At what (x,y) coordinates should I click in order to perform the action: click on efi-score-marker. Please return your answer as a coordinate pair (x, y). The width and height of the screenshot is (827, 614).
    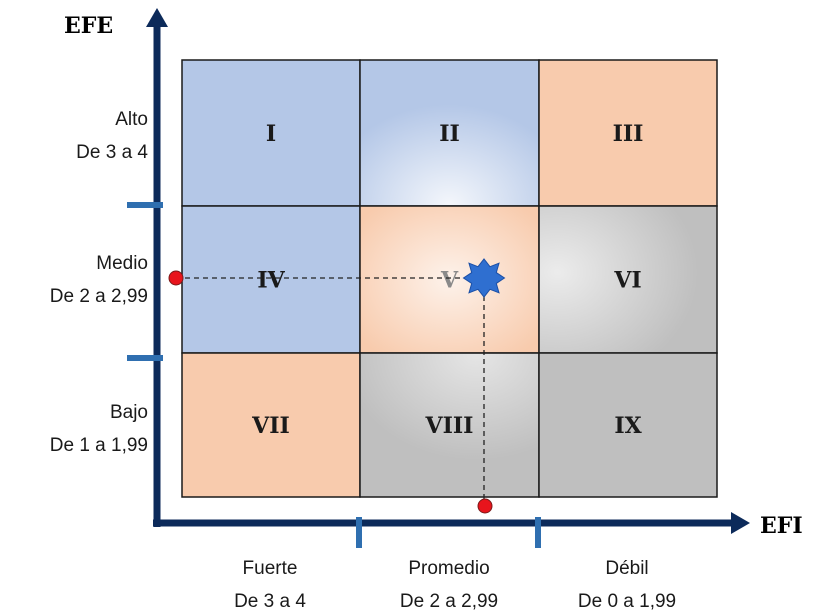
    Looking at the image, I should click on (485, 506).